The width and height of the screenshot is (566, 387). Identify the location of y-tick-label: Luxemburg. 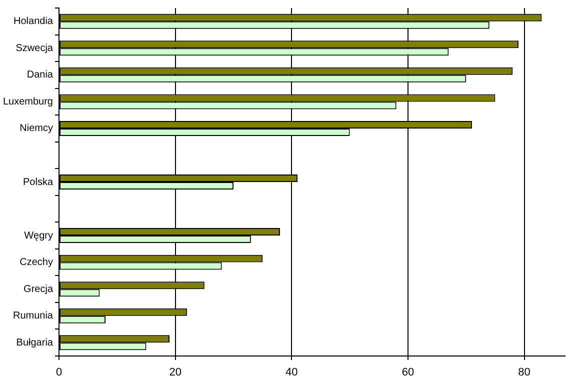
(27, 102).